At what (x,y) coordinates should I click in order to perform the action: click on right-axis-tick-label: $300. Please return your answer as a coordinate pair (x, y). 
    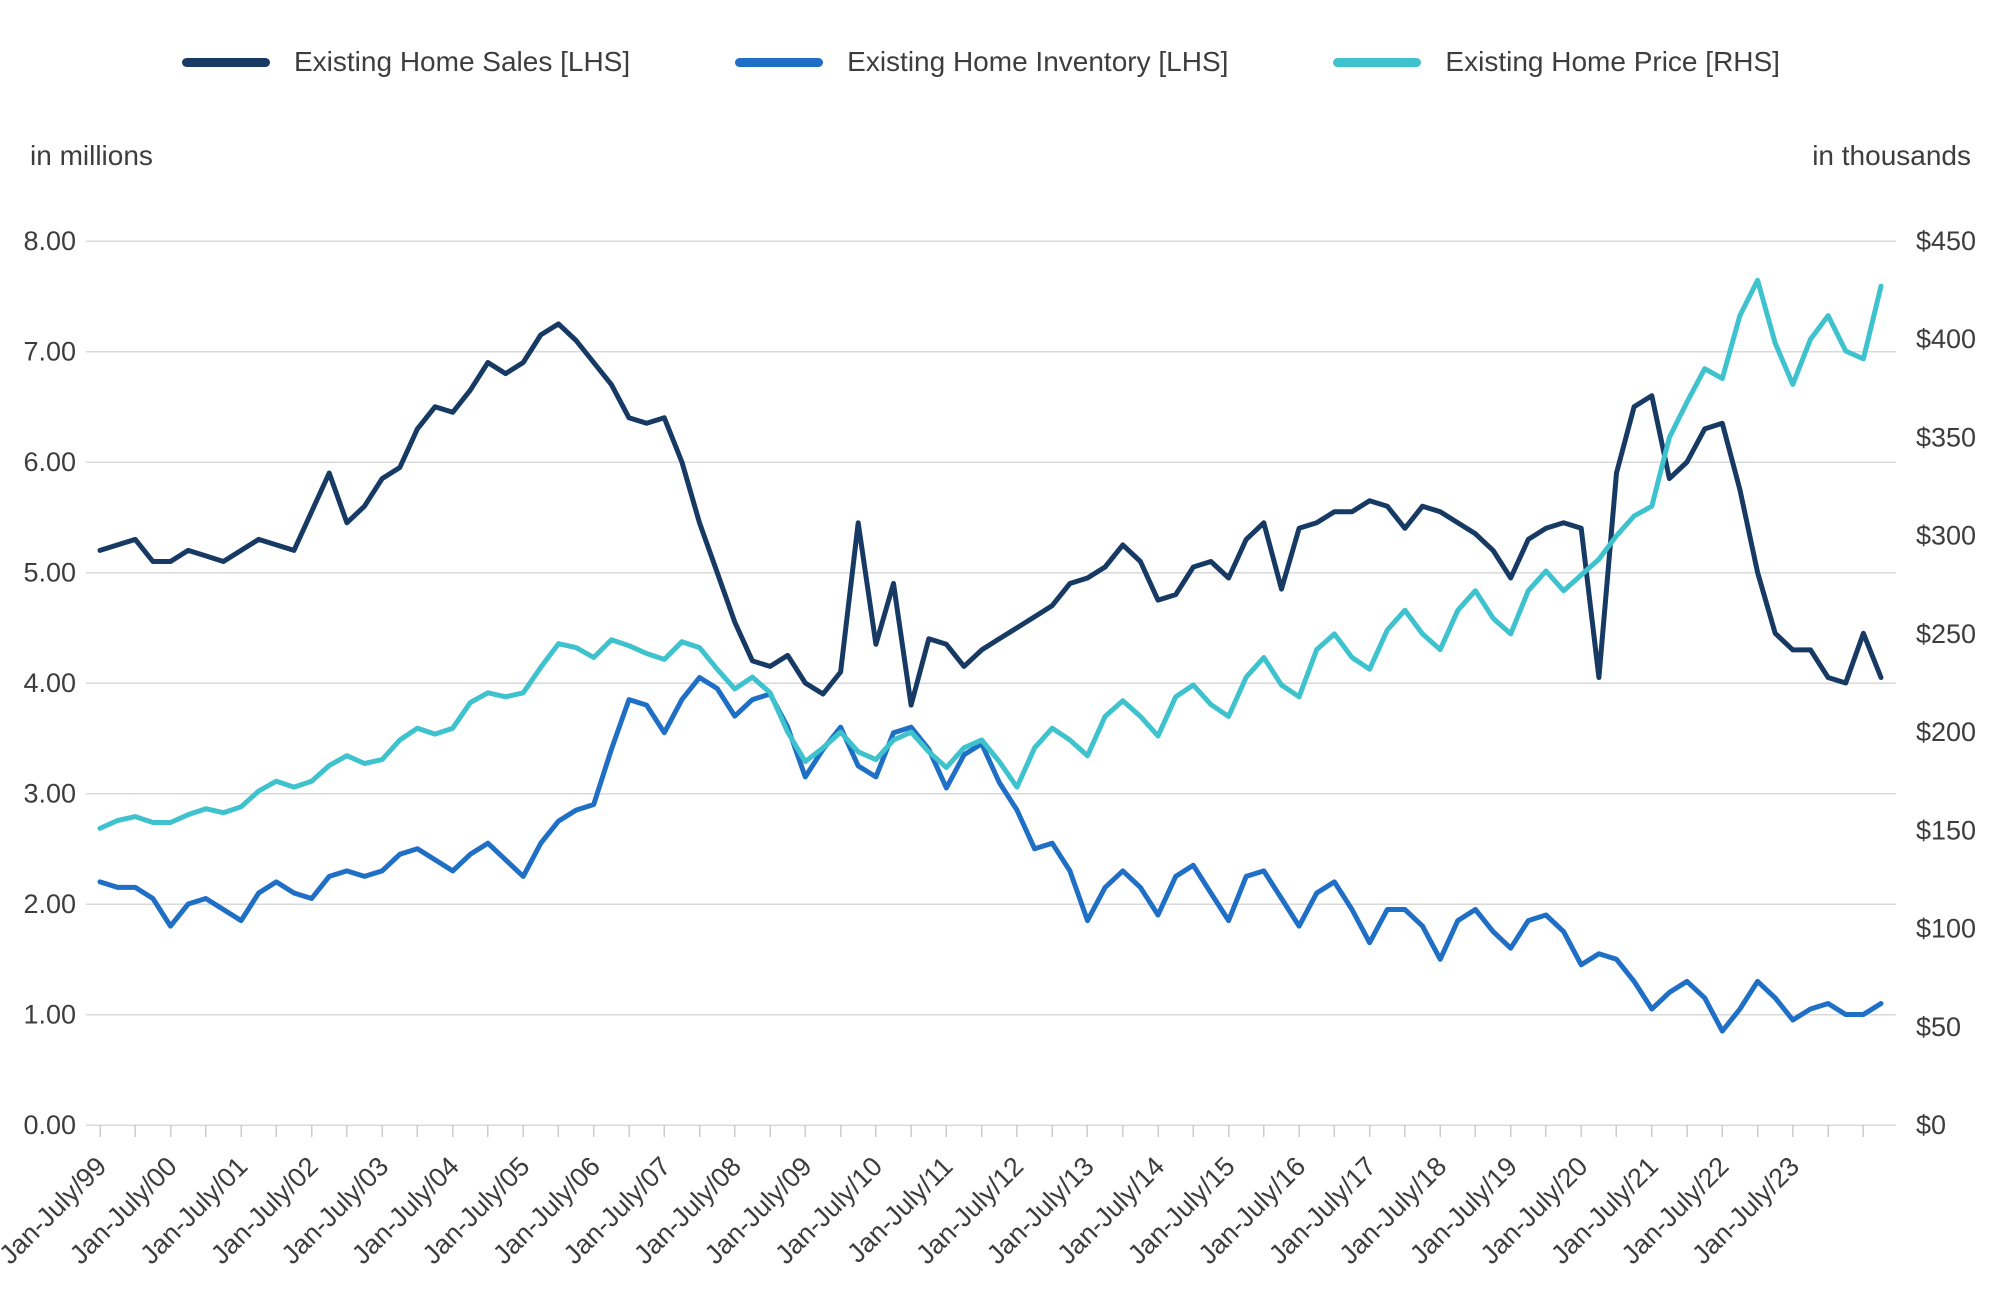
    Looking at the image, I should click on (1946, 536).